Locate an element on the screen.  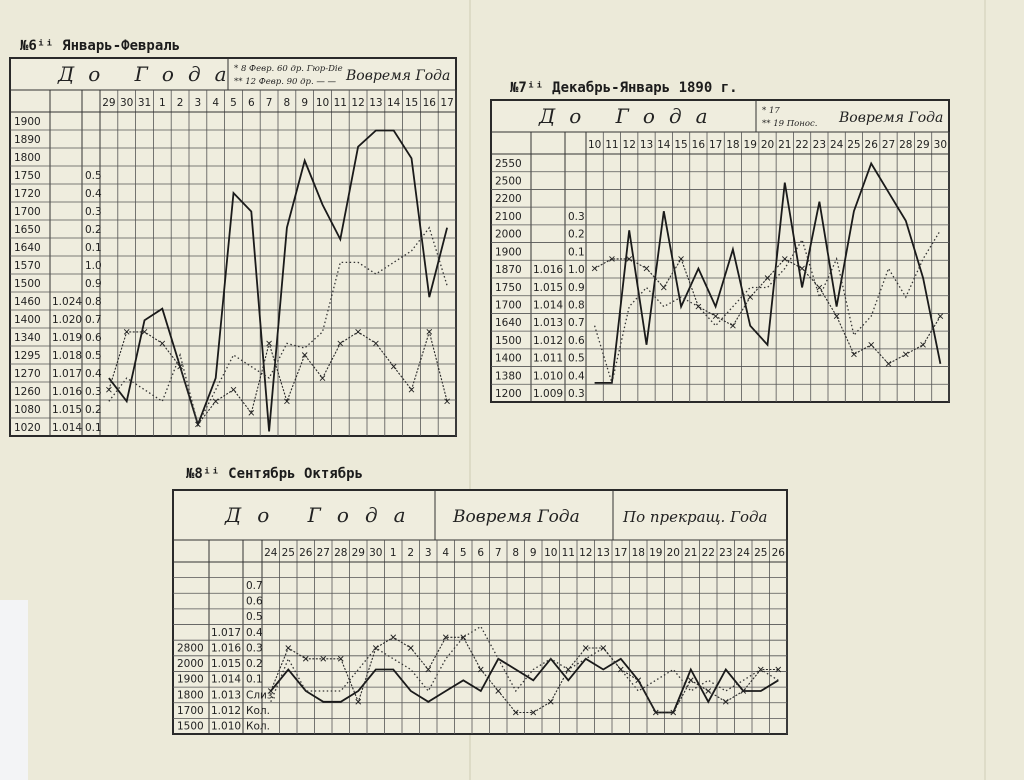
x-tick-label: 9 is located at coordinates (304, 103).